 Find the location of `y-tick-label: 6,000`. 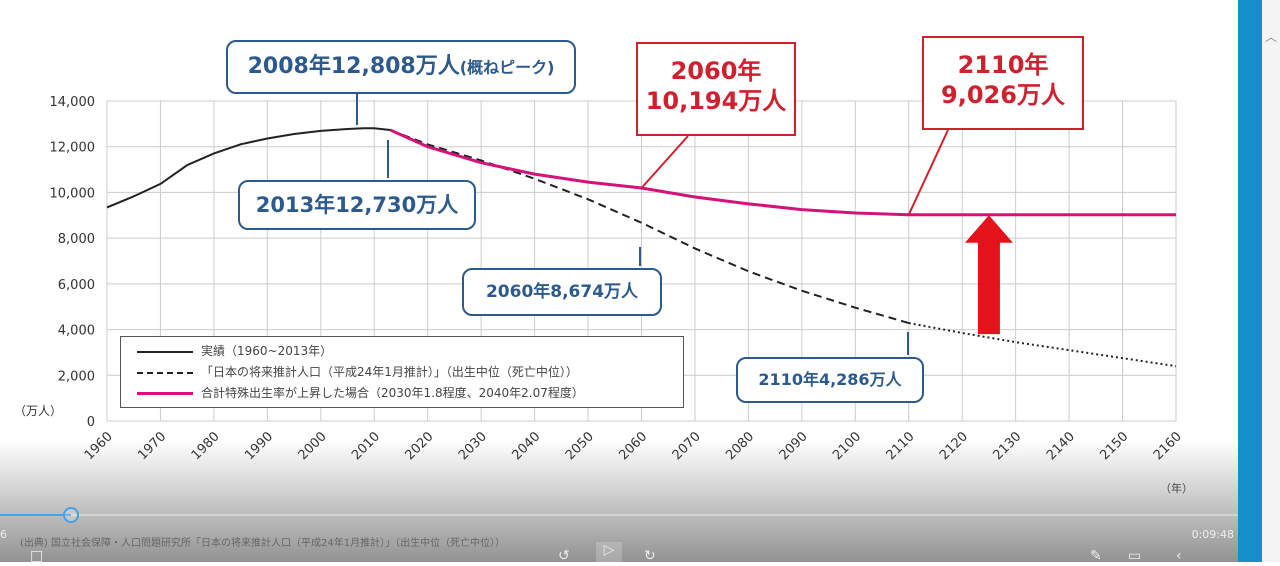

y-tick-label: 6,000 is located at coordinates (76, 285).